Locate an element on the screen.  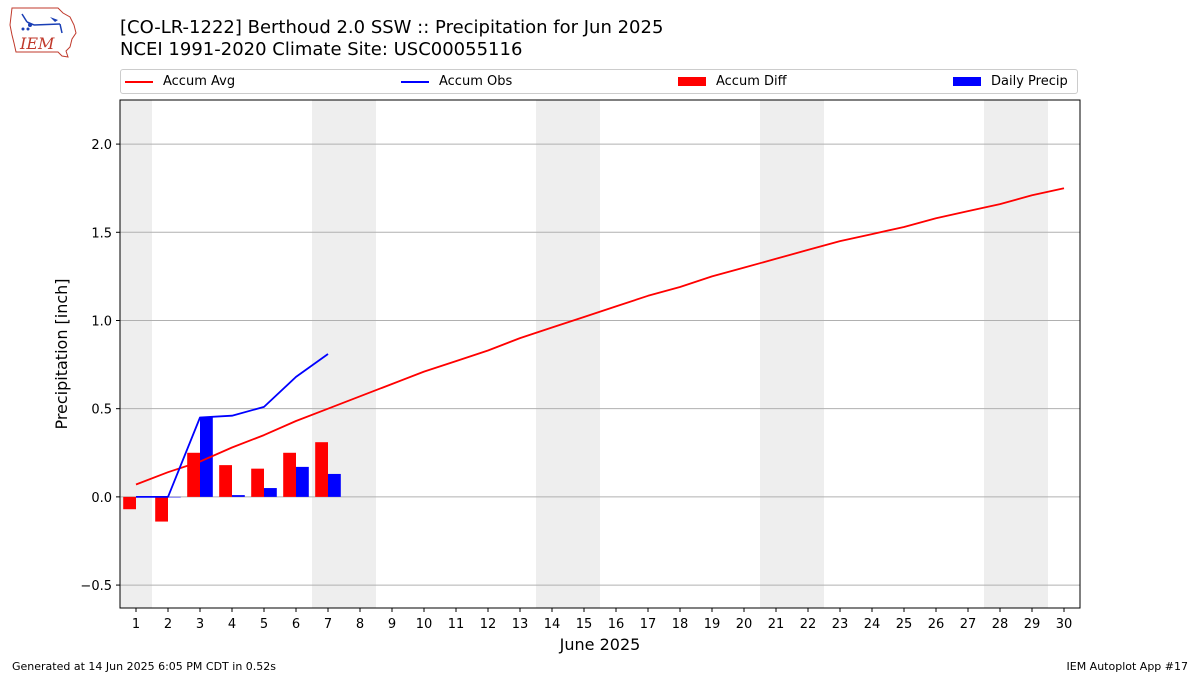
x-tick-label: 18 is located at coordinates (680, 624).